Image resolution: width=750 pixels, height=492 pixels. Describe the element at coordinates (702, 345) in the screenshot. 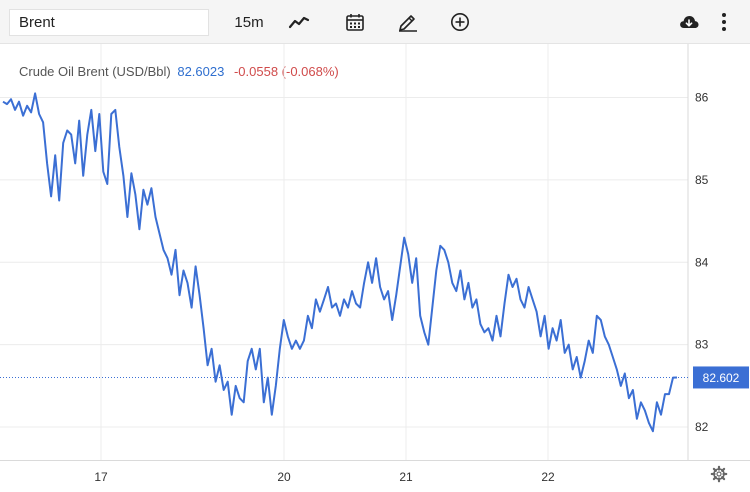

I see `y-tick-label: 83` at that location.